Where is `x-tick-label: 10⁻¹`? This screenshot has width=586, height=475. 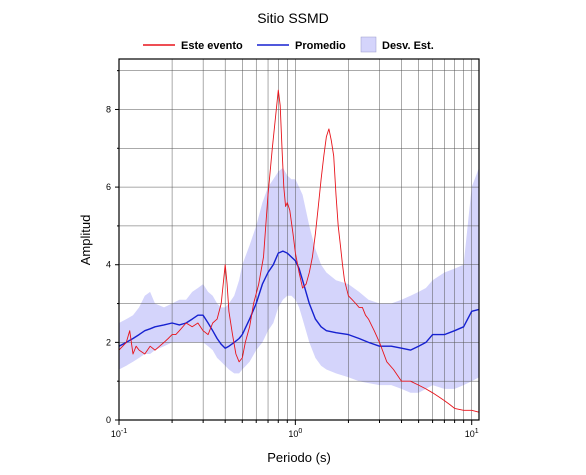 x-tick-label: 10⁻¹ is located at coordinates (119, 433).